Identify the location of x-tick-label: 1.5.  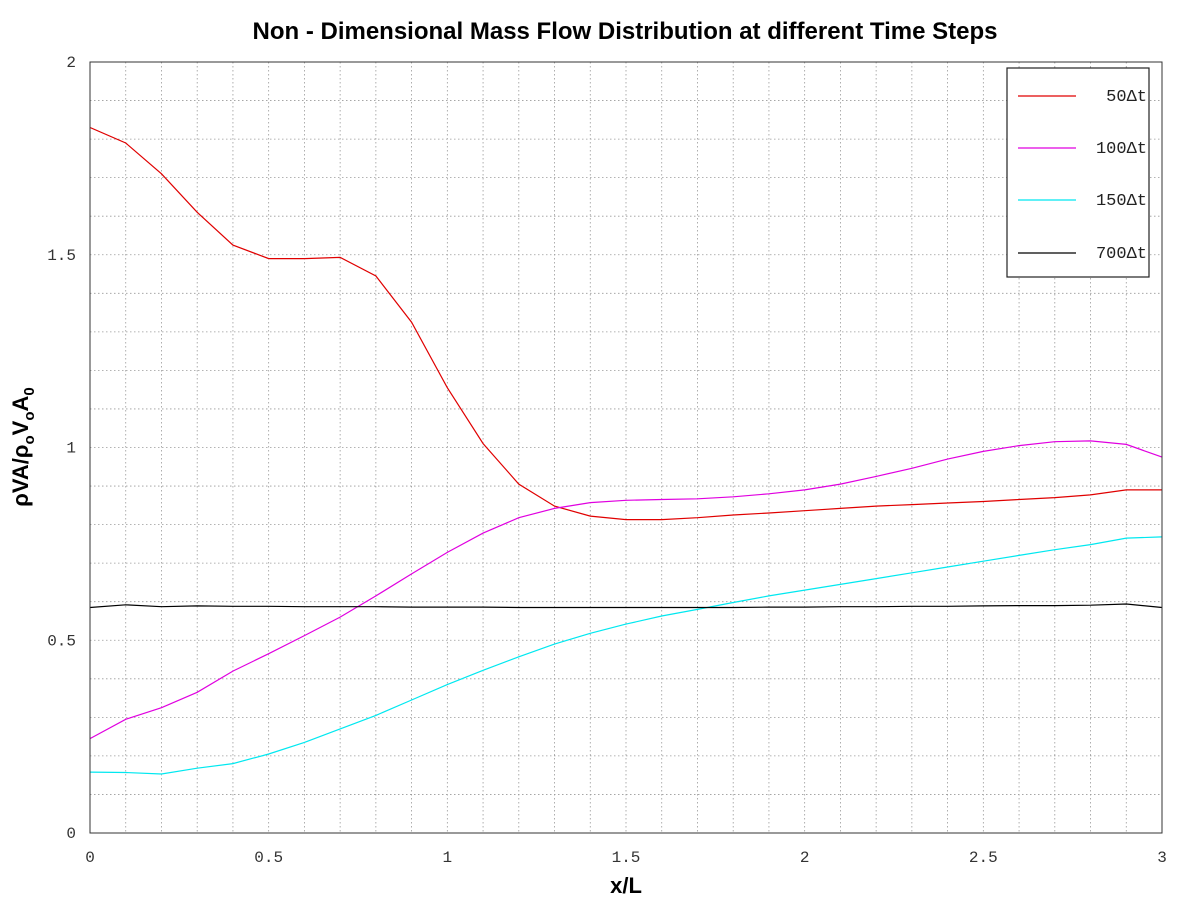
(626, 858).